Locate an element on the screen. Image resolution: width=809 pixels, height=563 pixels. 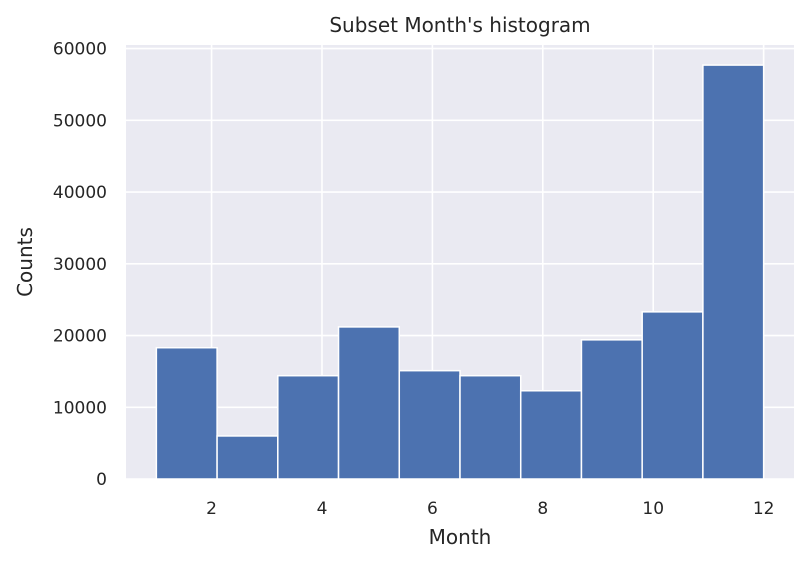
y-tick-label: 60000 is located at coordinates (80, 50).